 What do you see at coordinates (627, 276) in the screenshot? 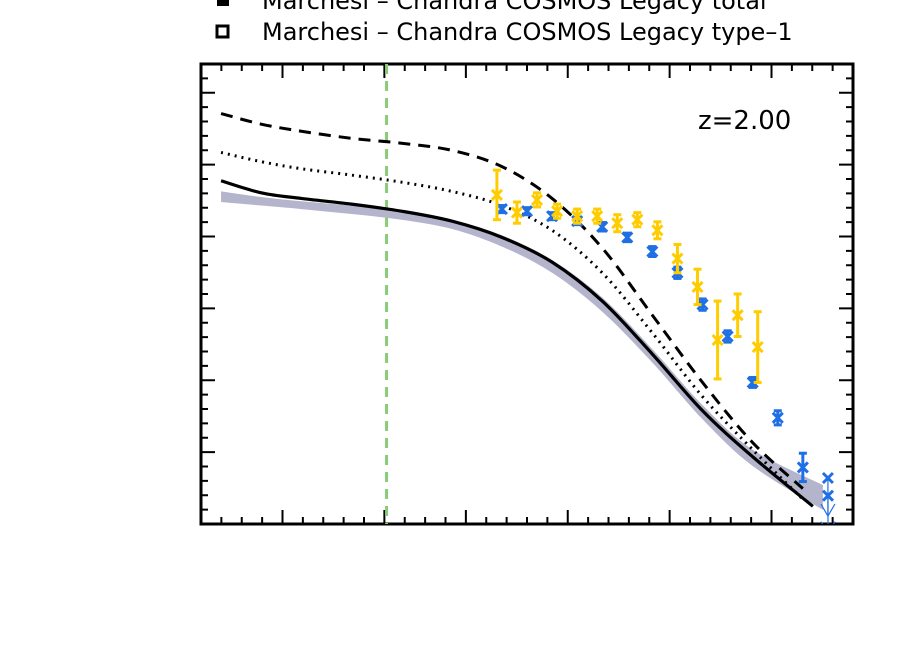
I see `points-type1` at bounding box center [627, 276].